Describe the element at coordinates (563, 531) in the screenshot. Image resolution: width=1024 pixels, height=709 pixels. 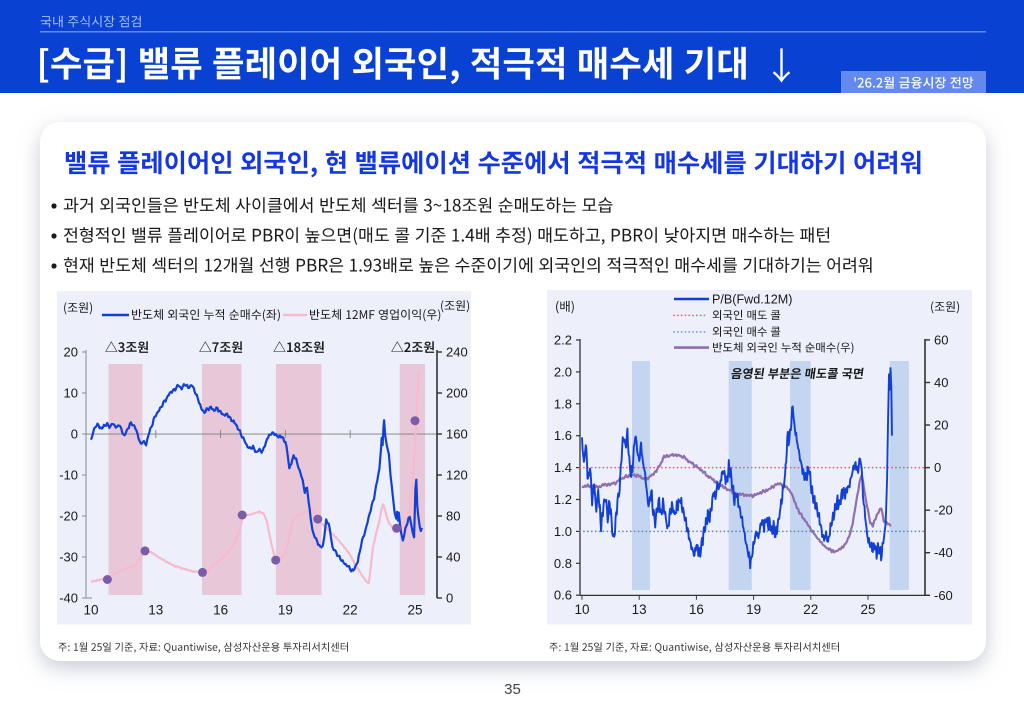
I see `svg-text: 1.0` at that location.